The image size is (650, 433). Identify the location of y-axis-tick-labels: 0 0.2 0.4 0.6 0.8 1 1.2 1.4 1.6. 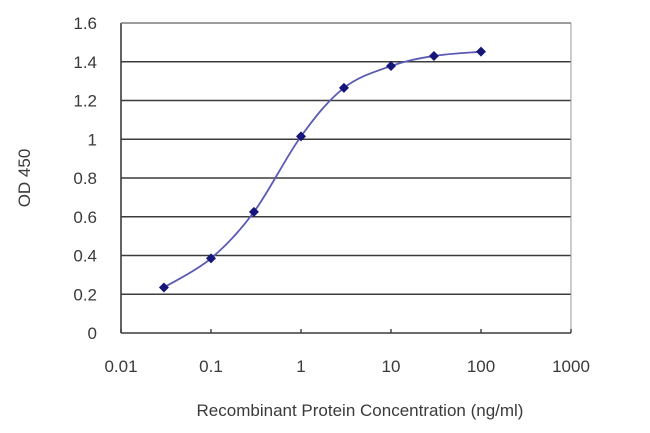
(85, 178).